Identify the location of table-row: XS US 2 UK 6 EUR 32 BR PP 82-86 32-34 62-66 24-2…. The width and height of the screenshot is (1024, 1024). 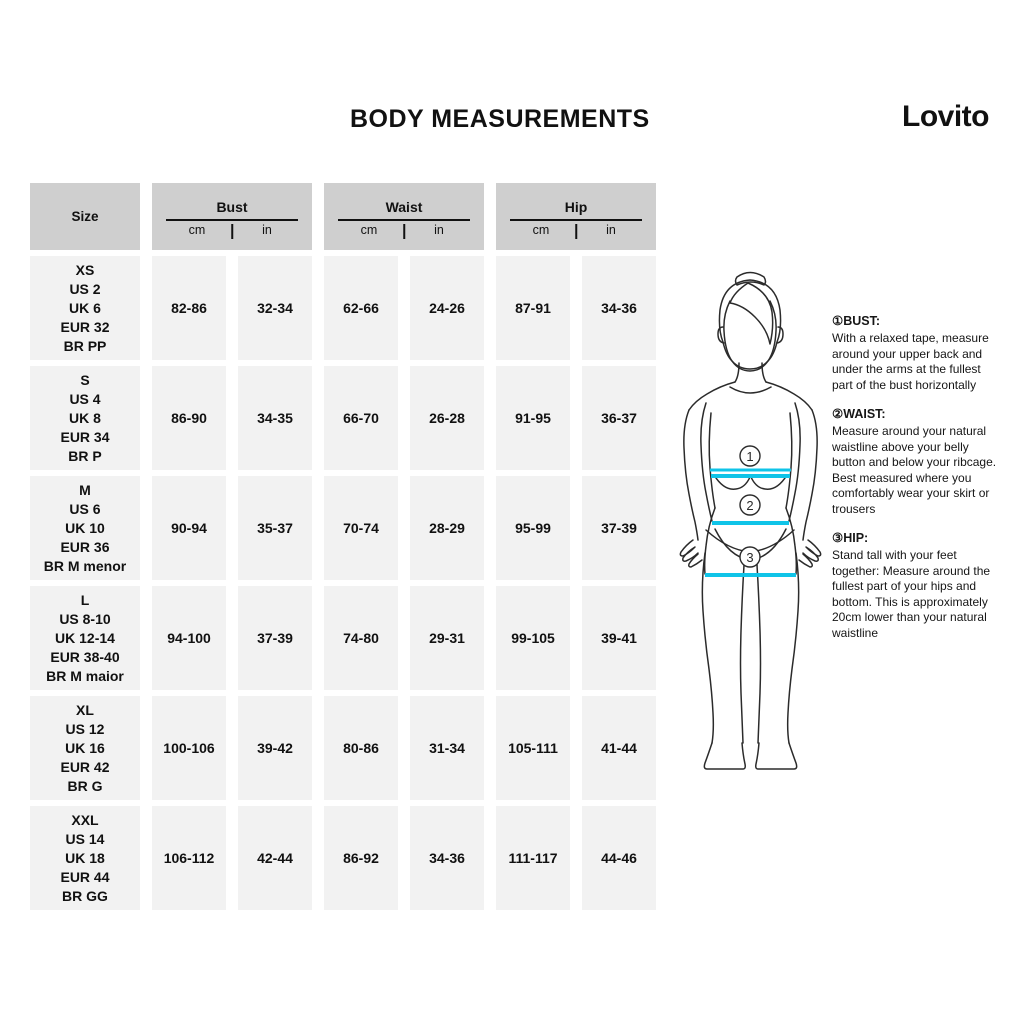
(343, 308).